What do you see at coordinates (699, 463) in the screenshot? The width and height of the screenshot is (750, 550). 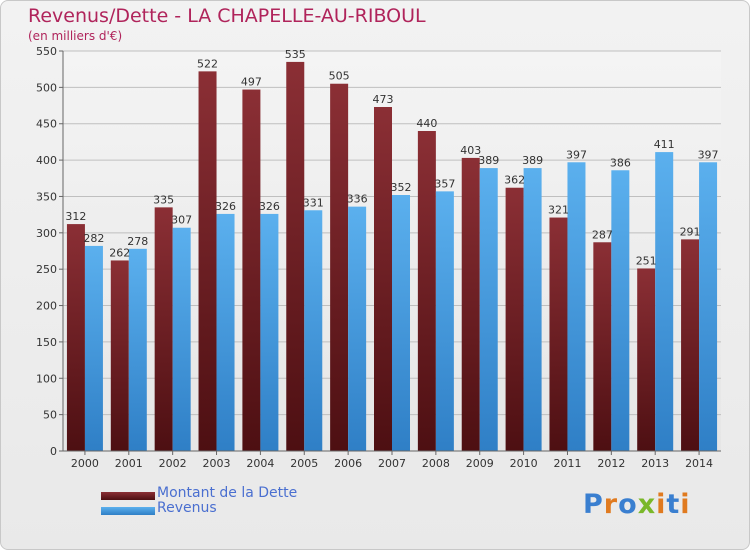 I see `x-tick-label: 2014` at bounding box center [699, 463].